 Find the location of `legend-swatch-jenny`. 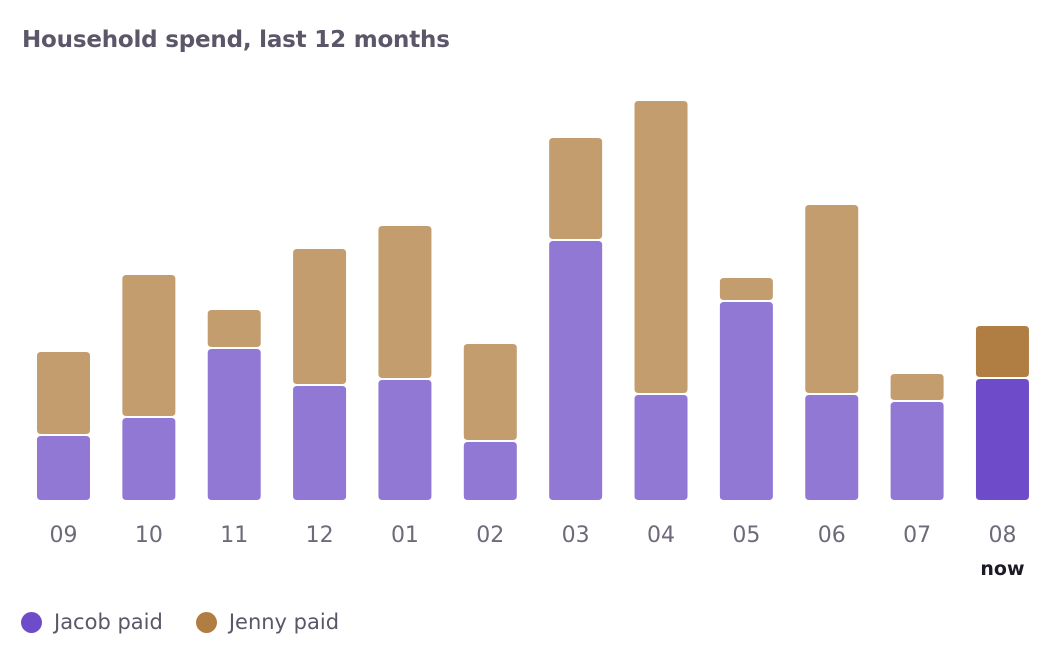

legend-swatch-jenny is located at coordinates (206, 622).